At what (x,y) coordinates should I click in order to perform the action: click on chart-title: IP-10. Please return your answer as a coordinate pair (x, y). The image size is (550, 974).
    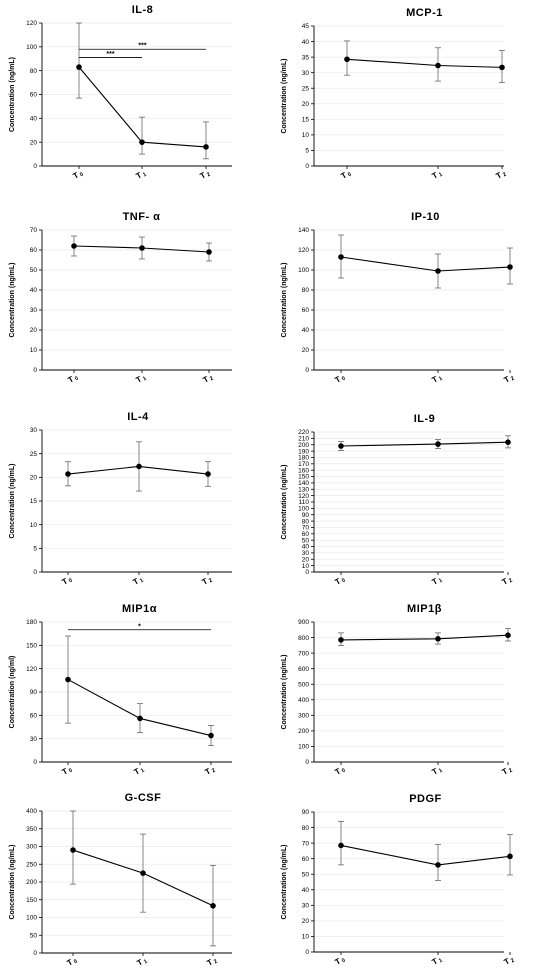
    Looking at the image, I should click on (425, 217).